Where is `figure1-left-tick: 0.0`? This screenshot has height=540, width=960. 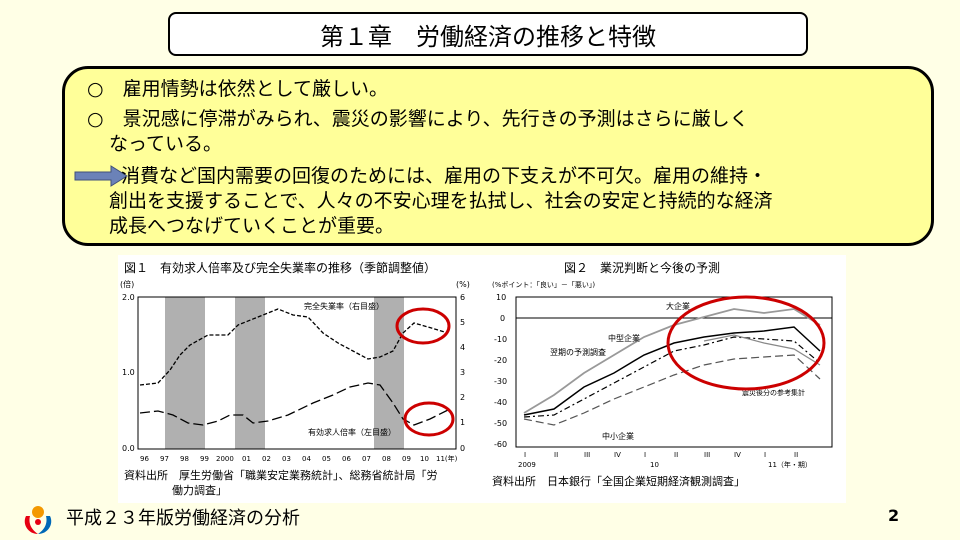 figure1-left-tick: 0.0 is located at coordinates (128, 448).